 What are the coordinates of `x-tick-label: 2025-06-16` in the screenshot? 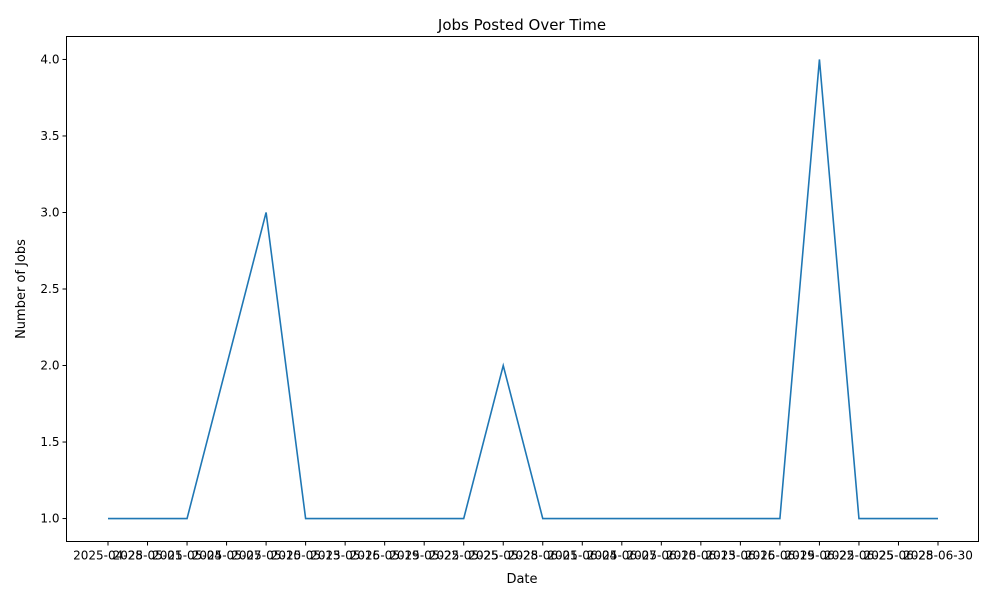 It's located at (741, 556).